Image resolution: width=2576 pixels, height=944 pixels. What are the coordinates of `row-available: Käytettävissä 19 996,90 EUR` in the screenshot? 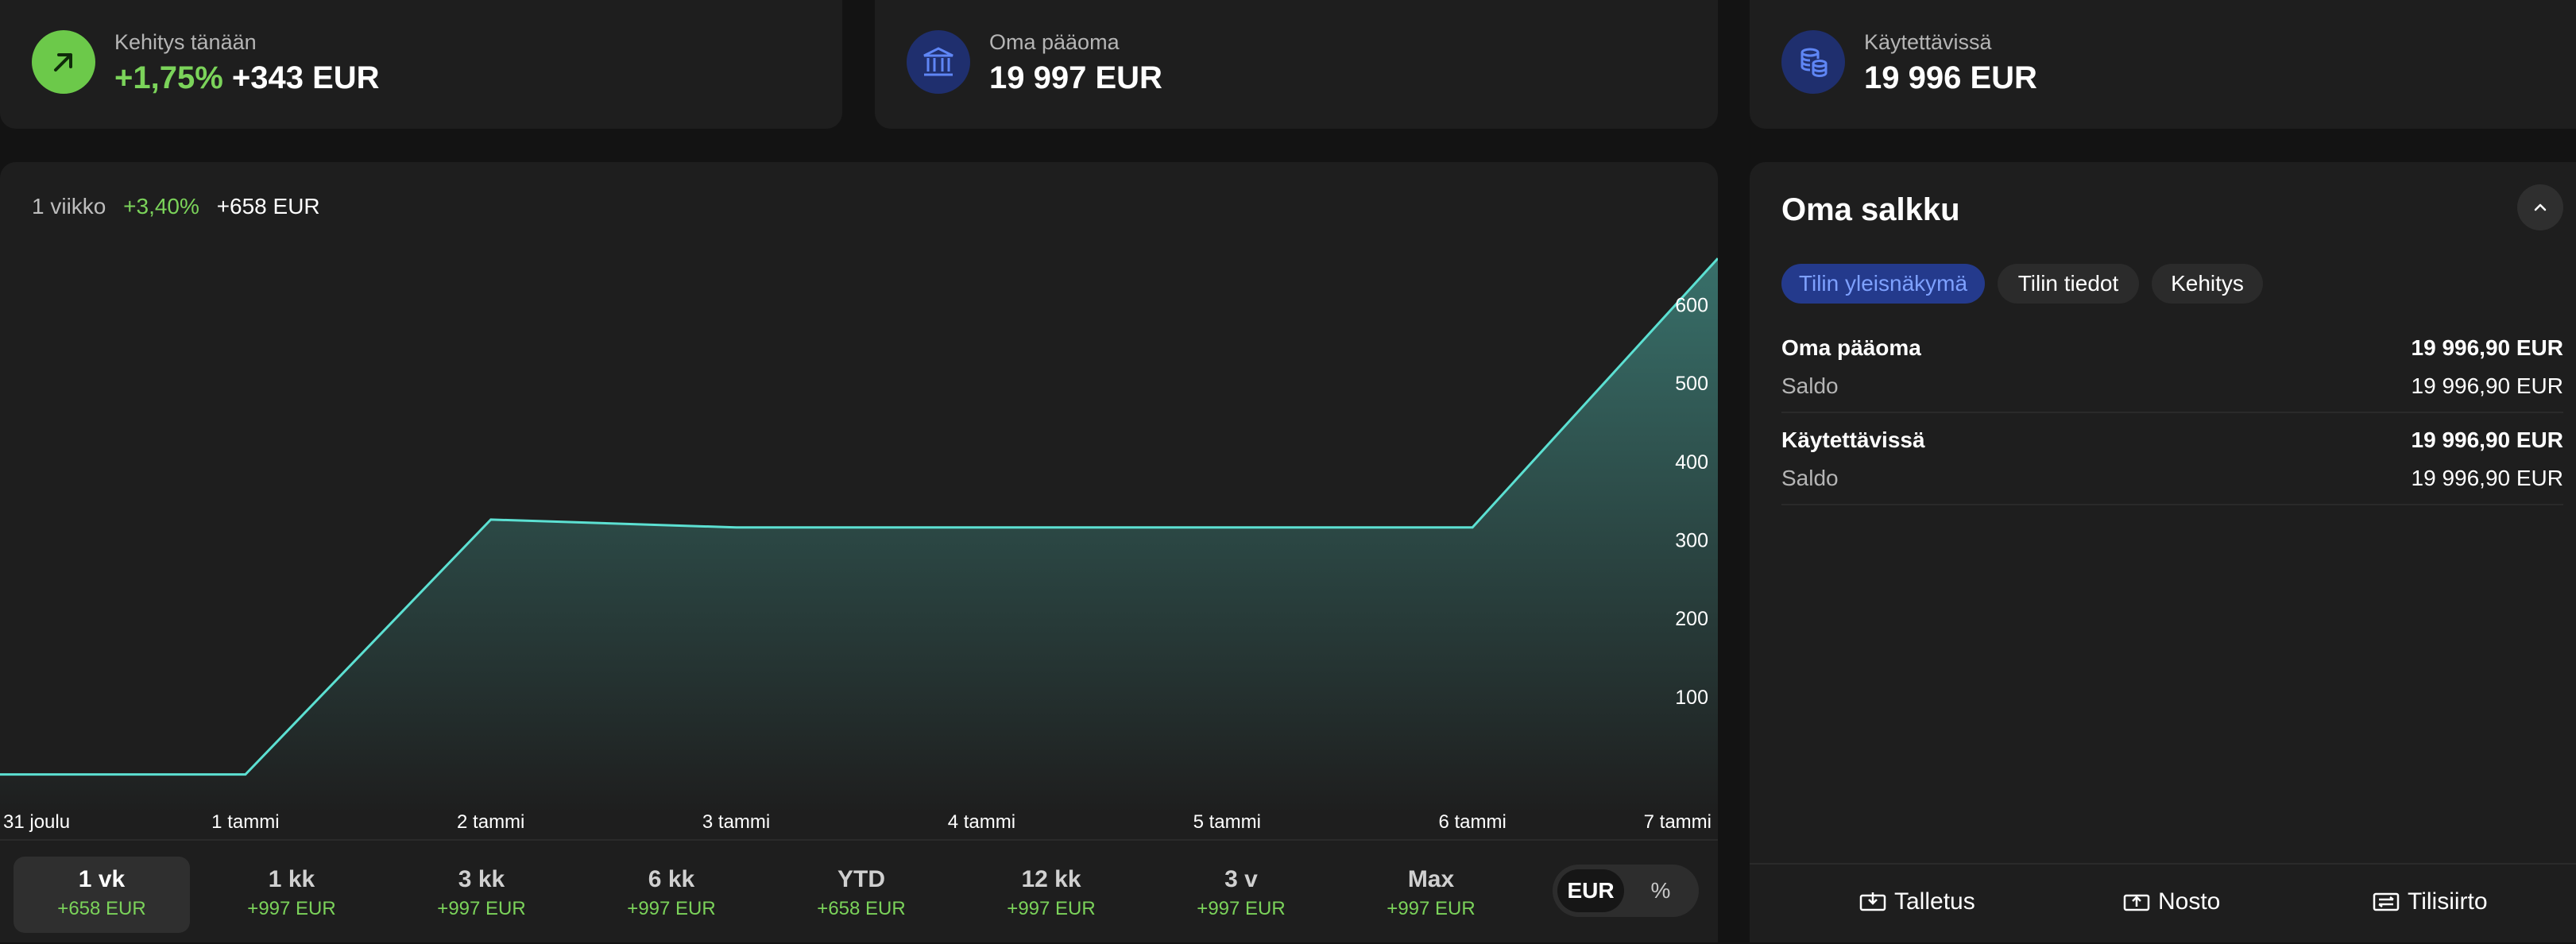 It's located at (2172, 441).